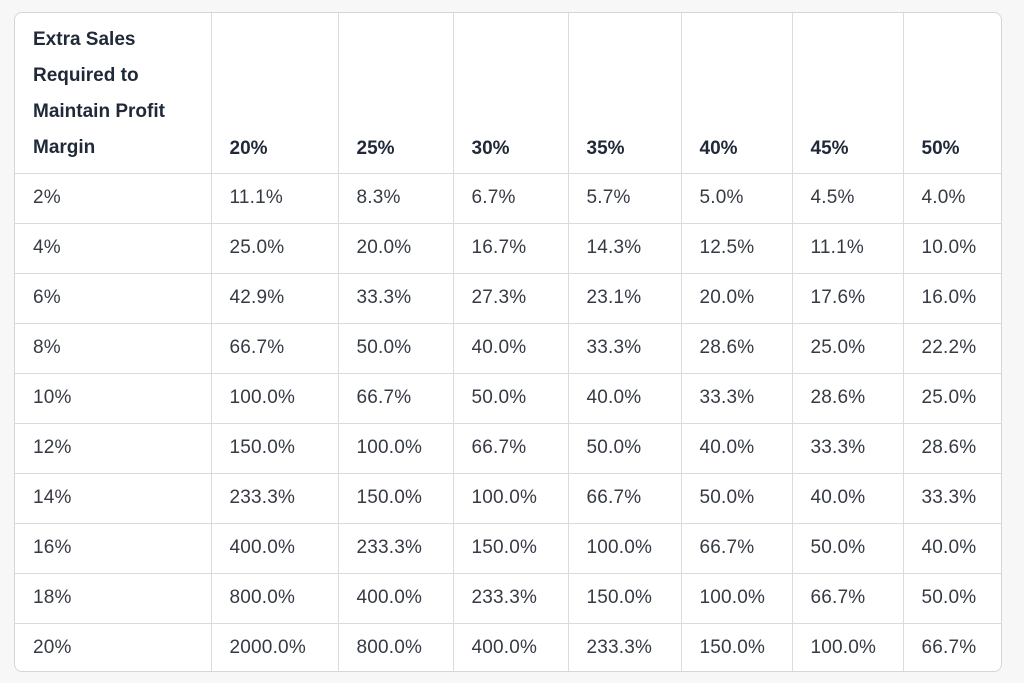  What do you see at coordinates (952, 93) in the screenshot?
I see `column-header: 50%` at bounding box center [952, 93].